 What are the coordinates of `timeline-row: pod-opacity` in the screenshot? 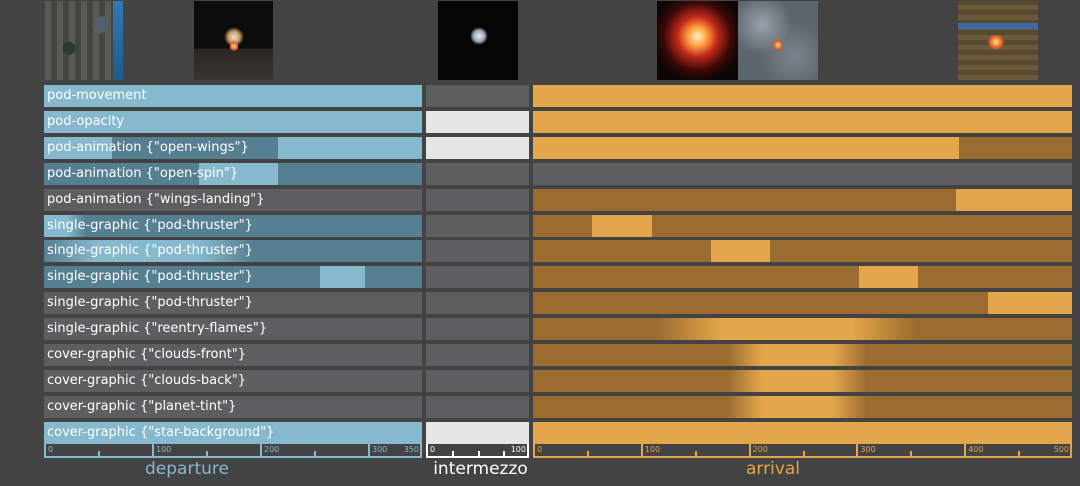 It's located at (558, 121).